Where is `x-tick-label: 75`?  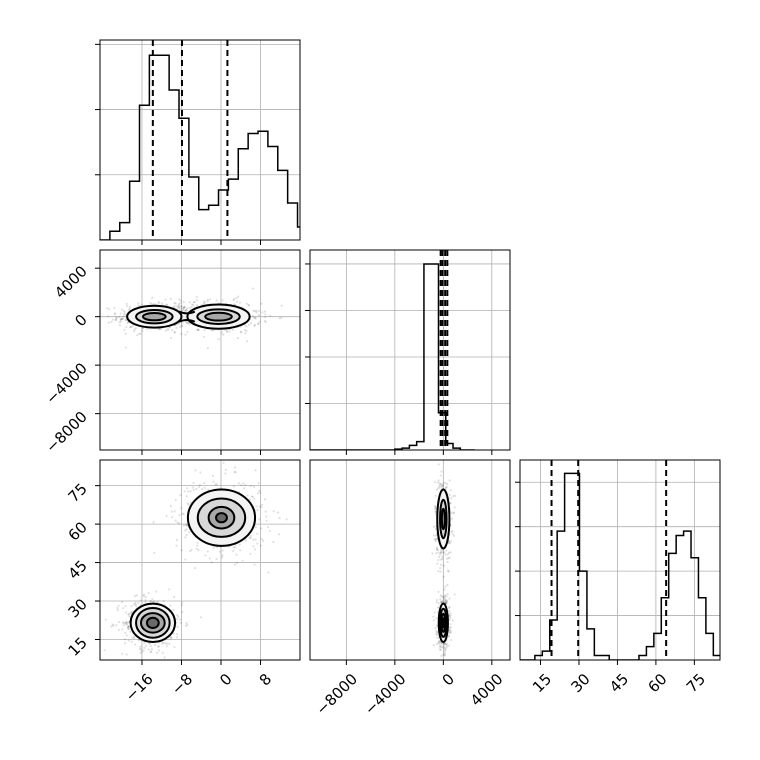
x-tick-label: 75 is located at coordinates (696, 683).